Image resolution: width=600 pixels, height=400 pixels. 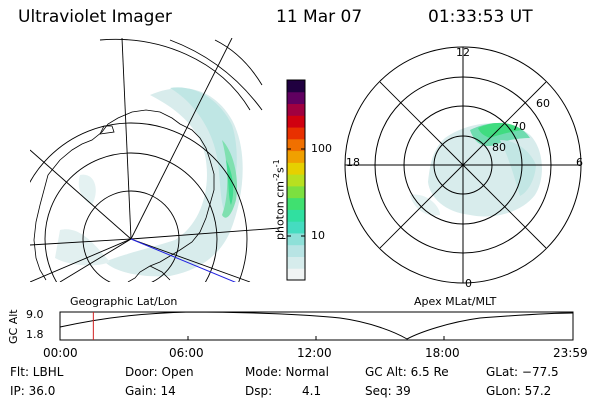 What do you see at coordinates (353, 162) in the screenshot?
I see `mlt-label-18: 18` at bounding box center [353, 162].